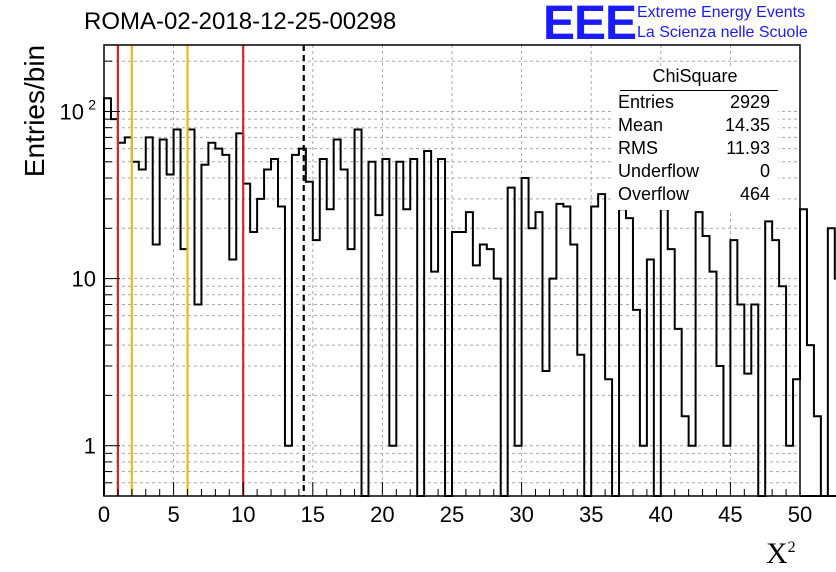  What do you see at coordinates (313, 514) in the screenshot?
I see `x-tick-label: 15` at bounding box center [313, 514].